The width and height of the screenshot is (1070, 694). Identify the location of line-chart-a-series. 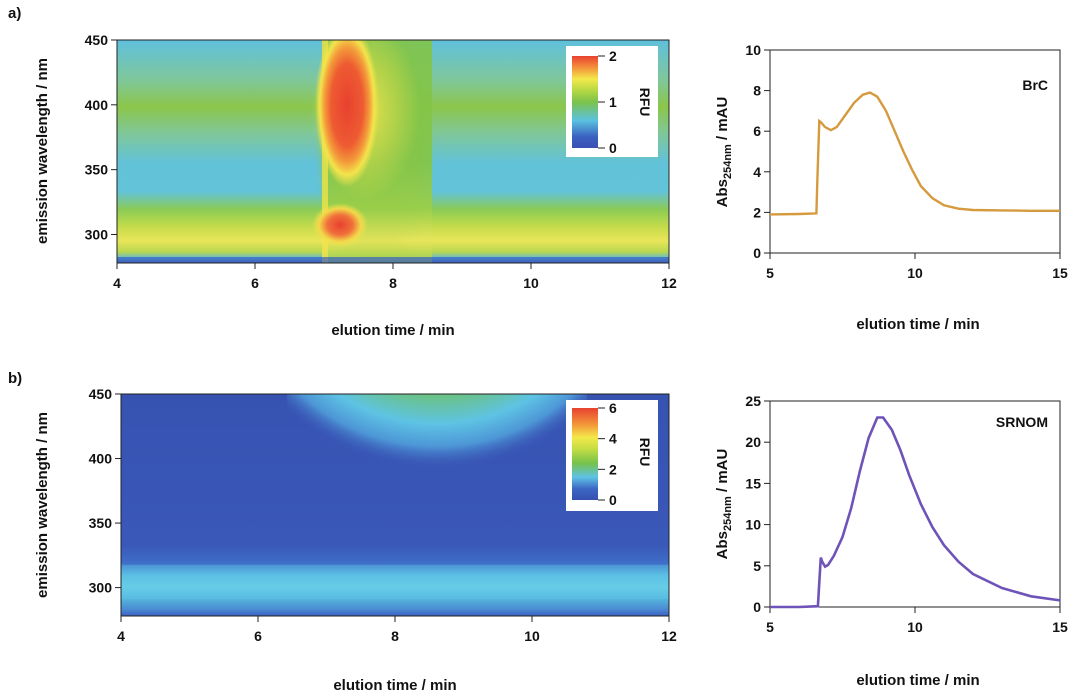
(914, 153).